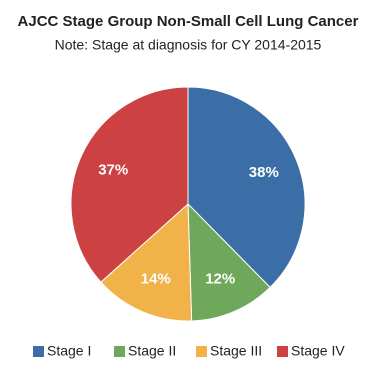 The height and width of the screenshot is (376, 382). What do you see at coordinates (152, 351) in the screenshot?
I see `legend-label: Stage II` at bounding box center [152, 351].